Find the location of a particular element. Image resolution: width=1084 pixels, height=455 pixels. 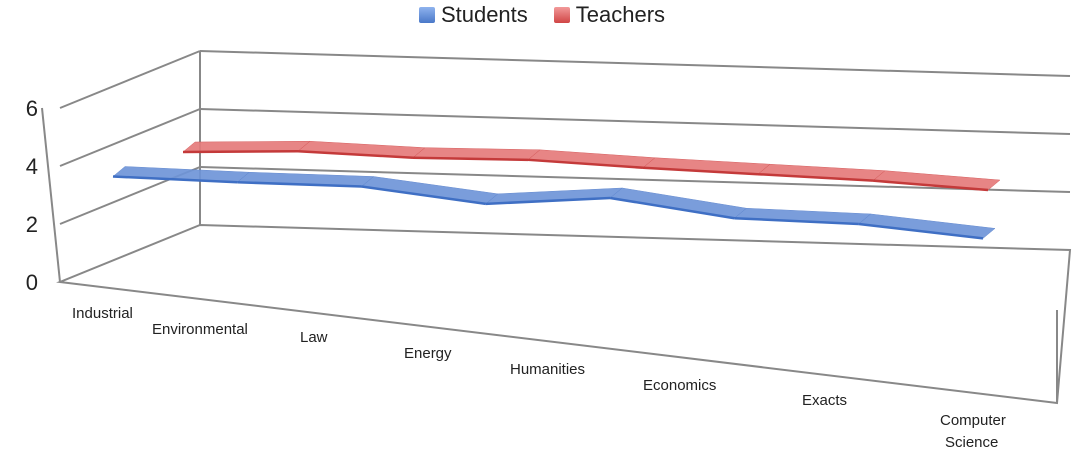

legend-swatch-students is located at coordinates (426, 15).